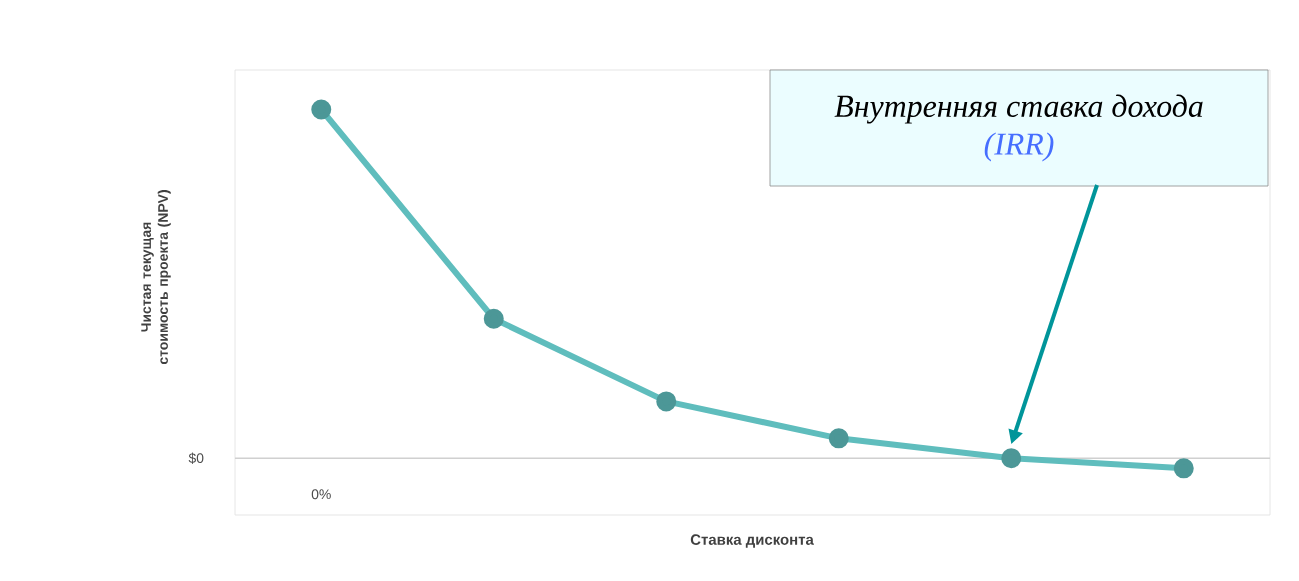 This screenshot has height=581, width=1299. I want to click on annotation: (IRR), so click(1019, 147).